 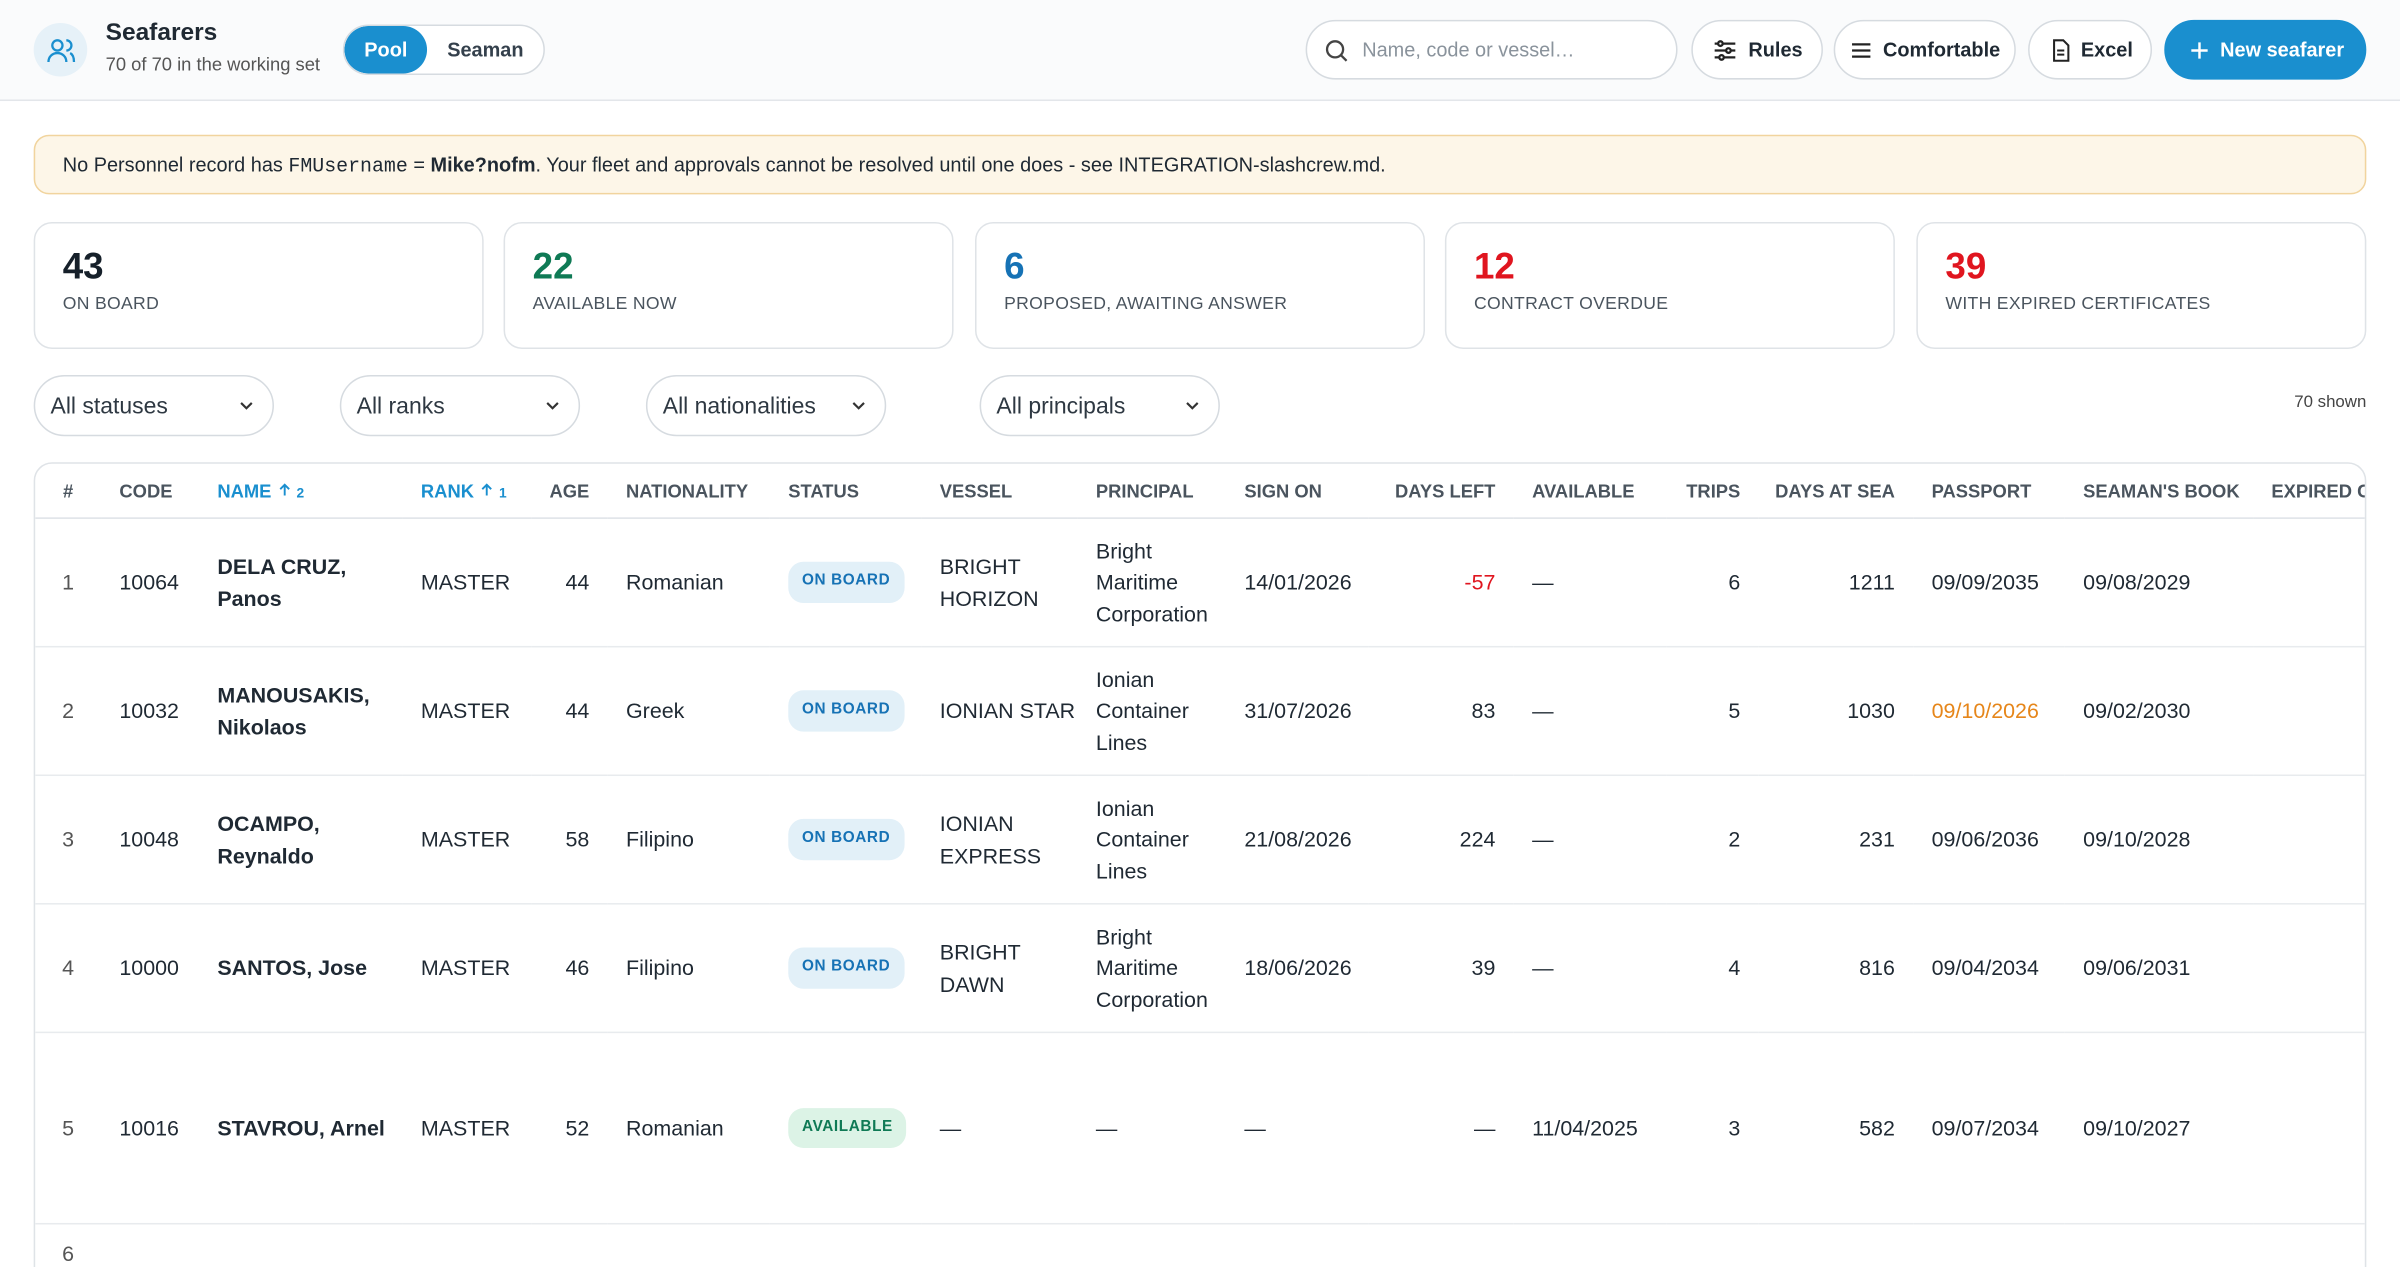 What do you see at coordinates (1669, 285) in the screenshot?
I see `stat-card: 12 CONTRACT OVERDUE` at bounding box center [1669, 285].